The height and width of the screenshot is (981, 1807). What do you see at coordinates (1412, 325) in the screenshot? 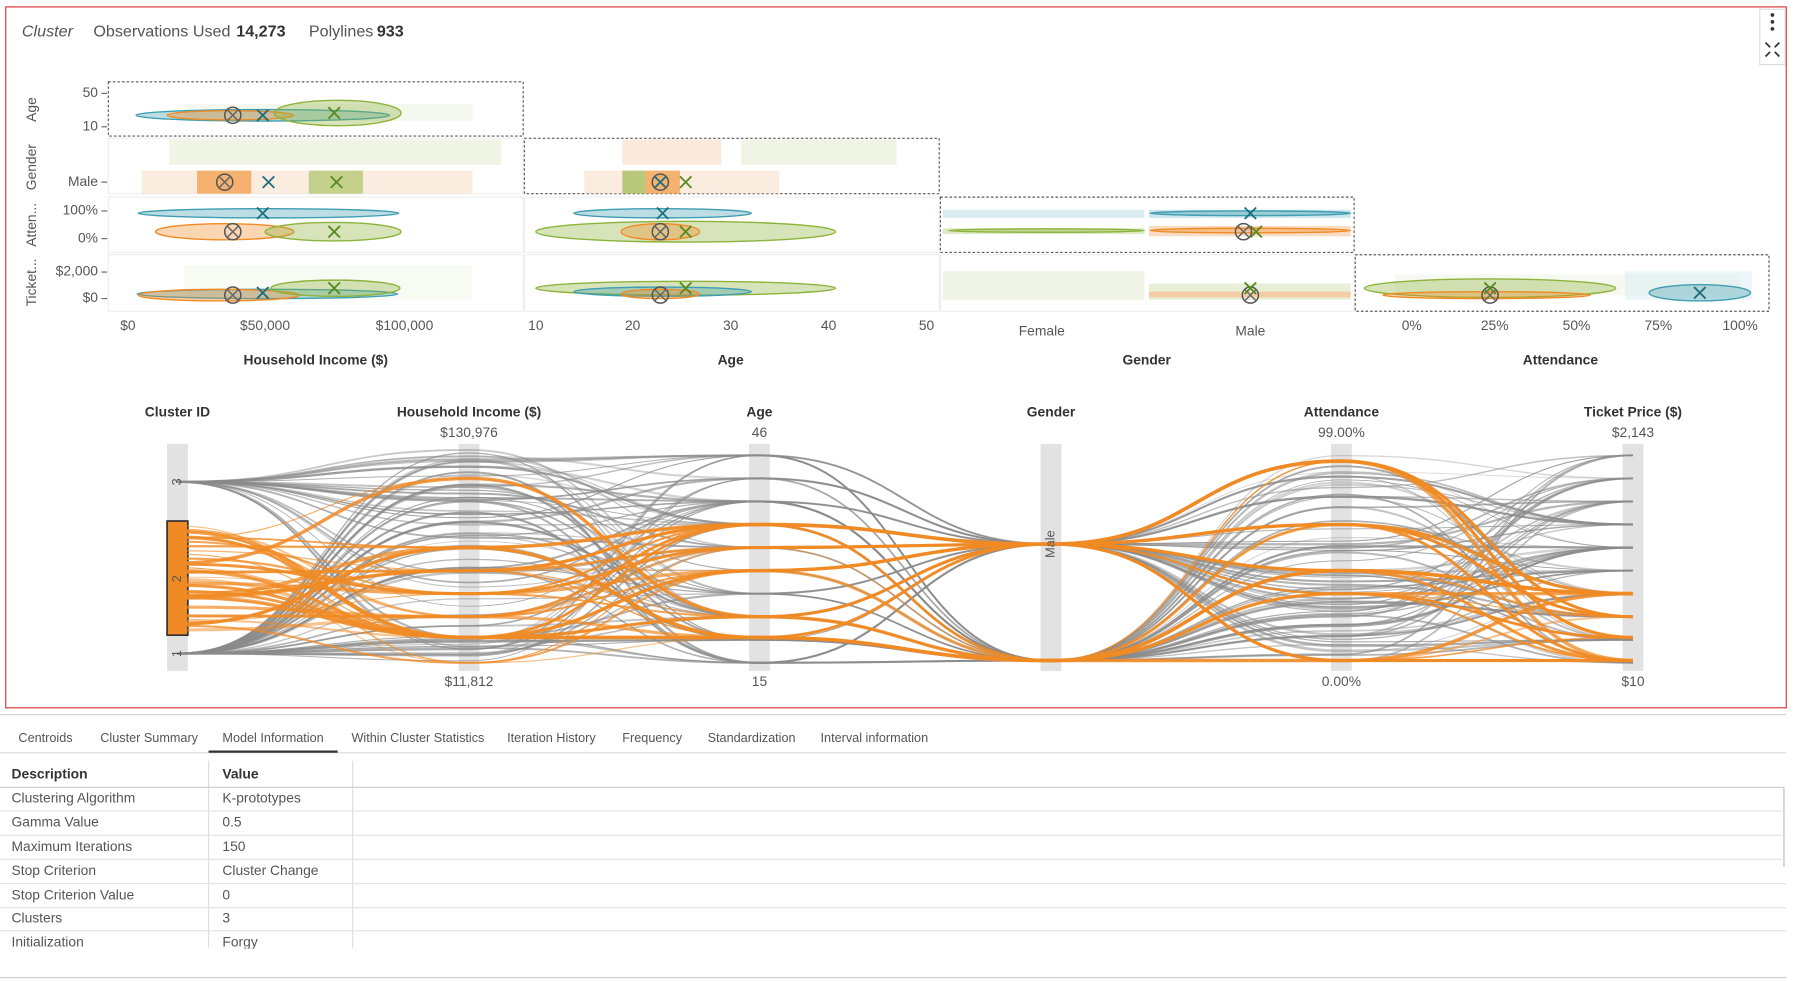
I see `col-tick-label: 0%` at bounding box center [1412, 325].